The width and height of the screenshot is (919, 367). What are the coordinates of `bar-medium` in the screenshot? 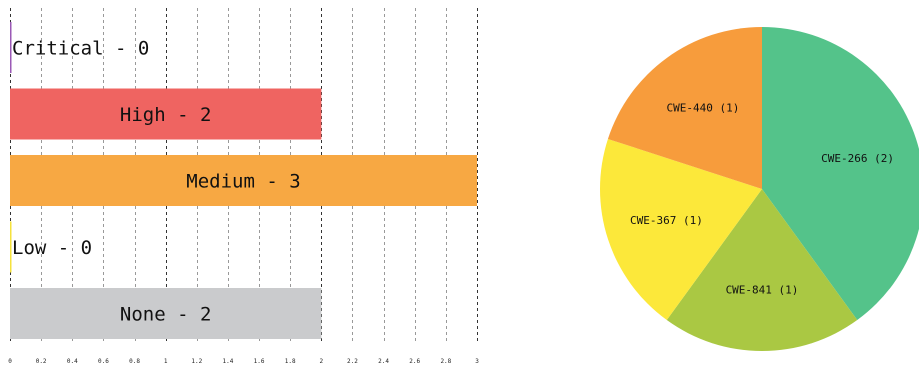 It's located at (243, 180).